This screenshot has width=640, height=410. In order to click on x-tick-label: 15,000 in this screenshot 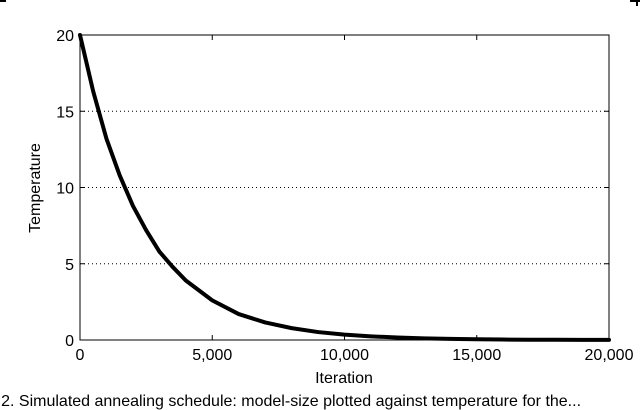, I will do `click(476, 355)`.